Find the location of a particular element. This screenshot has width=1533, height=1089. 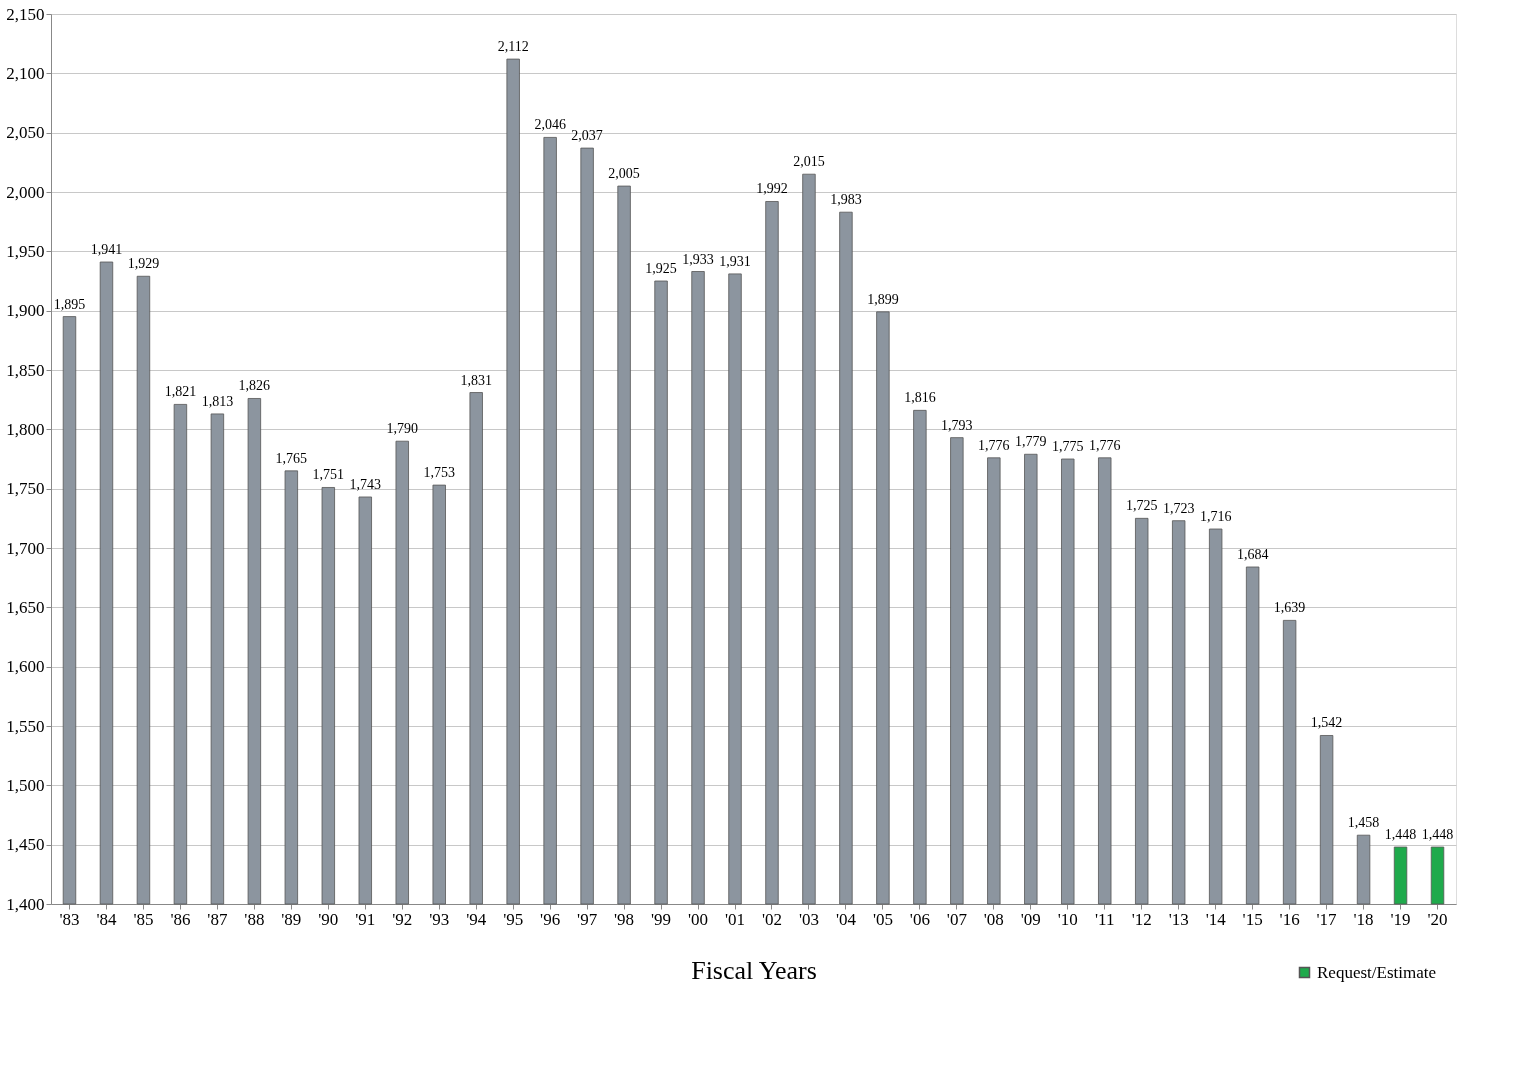

x-tick-label: '96 is located at coordinates (550, 919).